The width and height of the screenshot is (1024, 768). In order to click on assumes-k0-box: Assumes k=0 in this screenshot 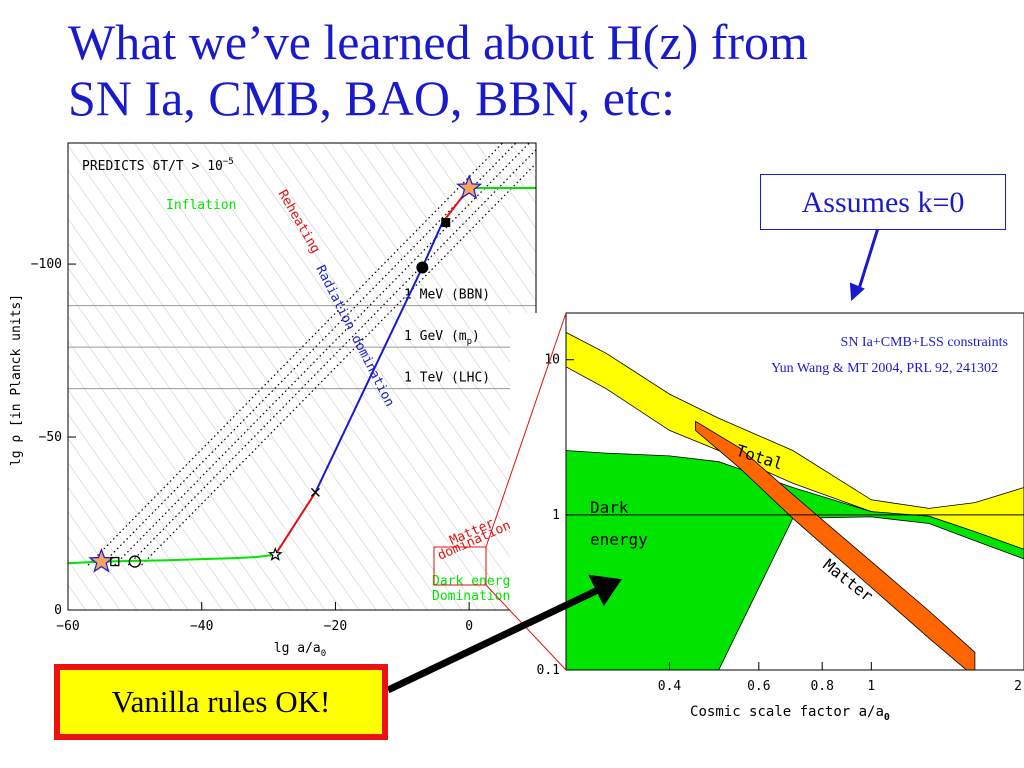, I will do `click(883, 202)`.